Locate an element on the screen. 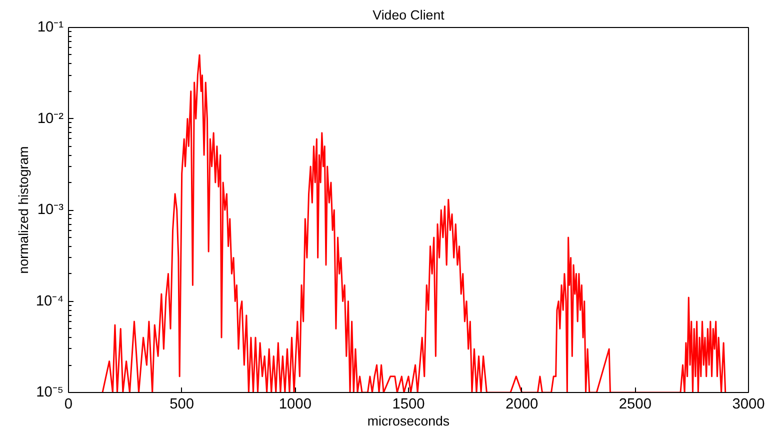 The image size is (768, 431). x-tick-label: 2000 is located at coordinates (522, 404).